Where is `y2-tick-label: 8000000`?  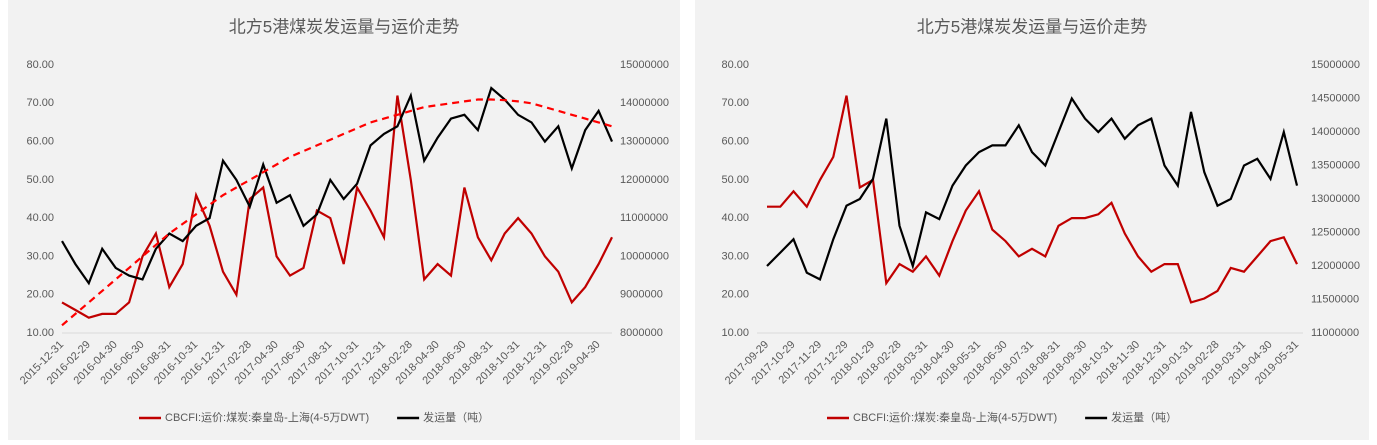
y2-tick-label: 8000000 is located at coordinates (641, 333).